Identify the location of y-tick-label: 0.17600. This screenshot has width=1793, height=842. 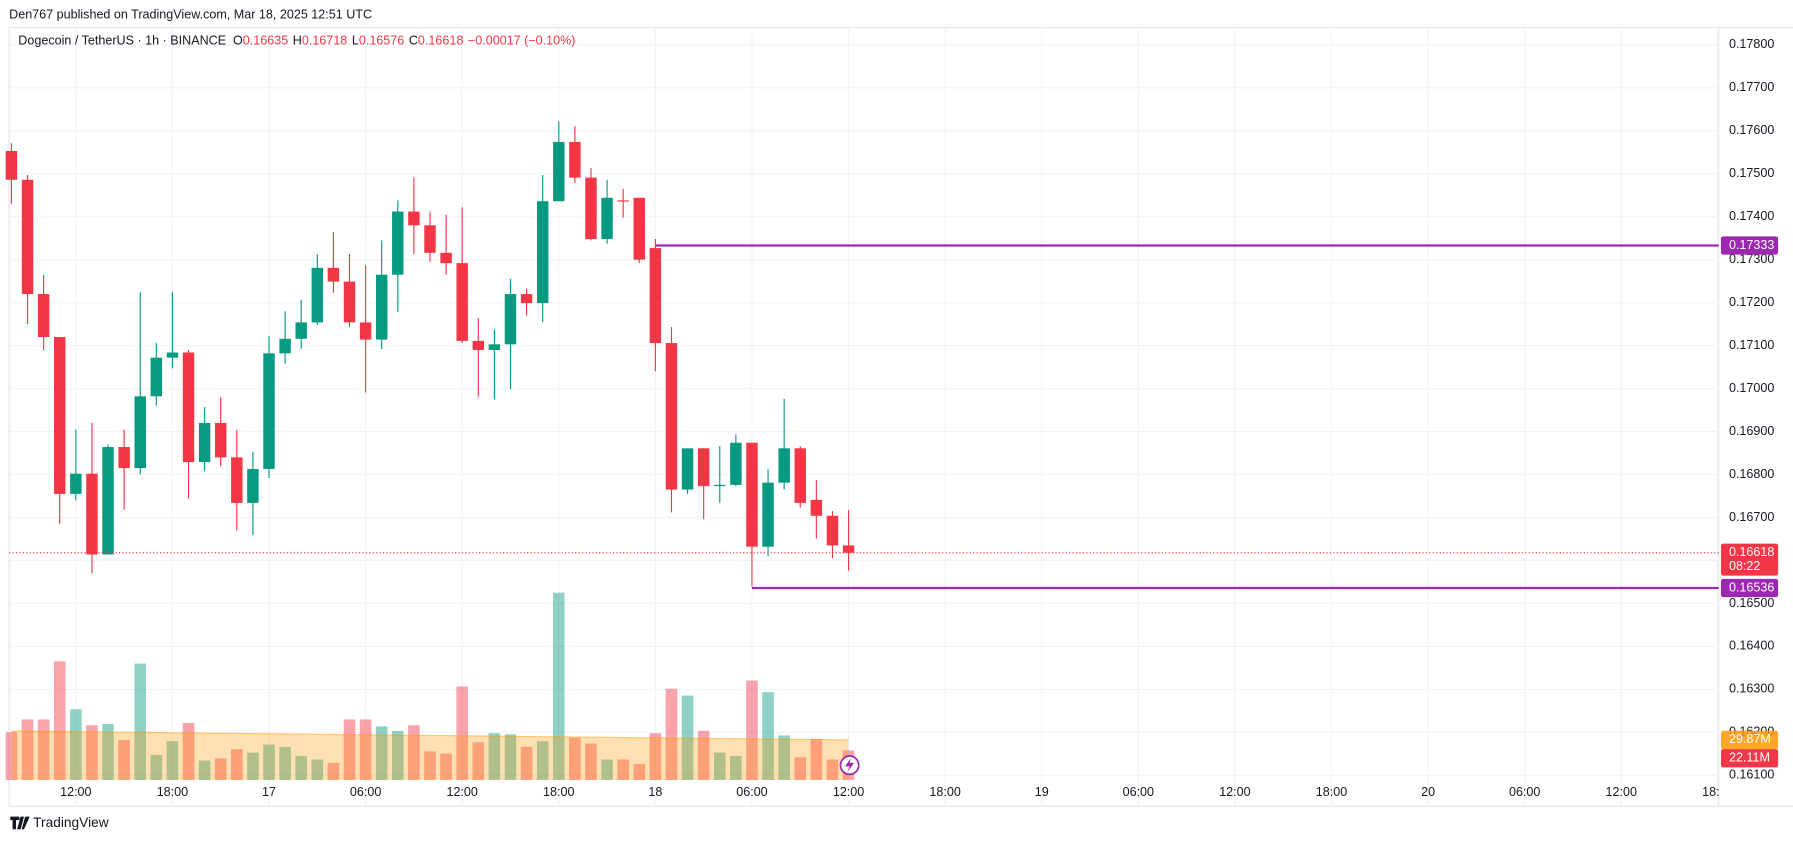
(1751, 130).